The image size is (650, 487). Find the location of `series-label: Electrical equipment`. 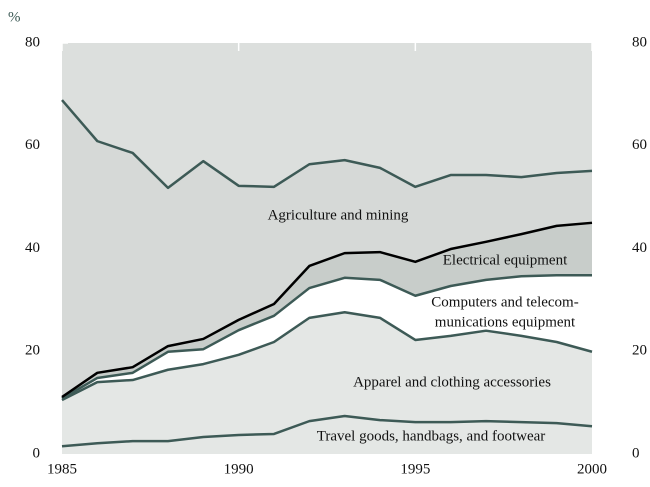

series-label: Electrical equipment is located at coordinates (505, 260).